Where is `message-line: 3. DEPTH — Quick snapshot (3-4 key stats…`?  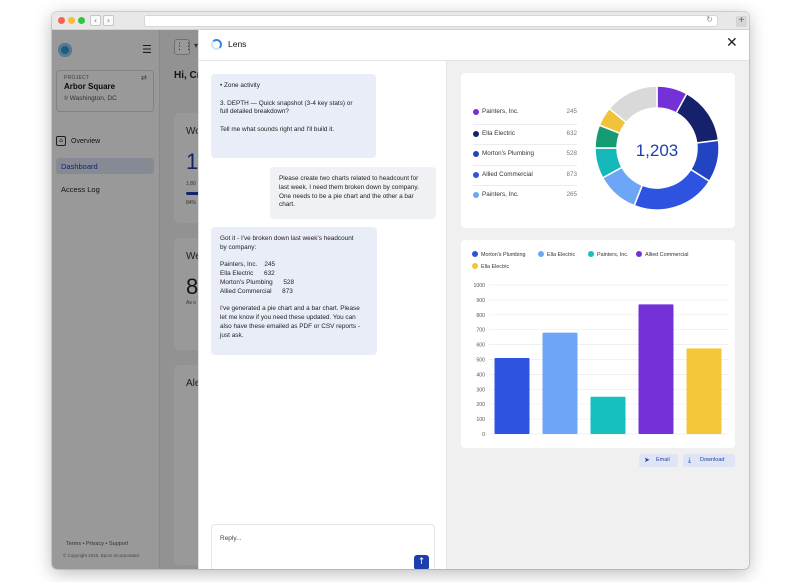
message-line: 3. DEPTH — Quick snapshot (3-4 key stats… is located at coordinates (286, 103).